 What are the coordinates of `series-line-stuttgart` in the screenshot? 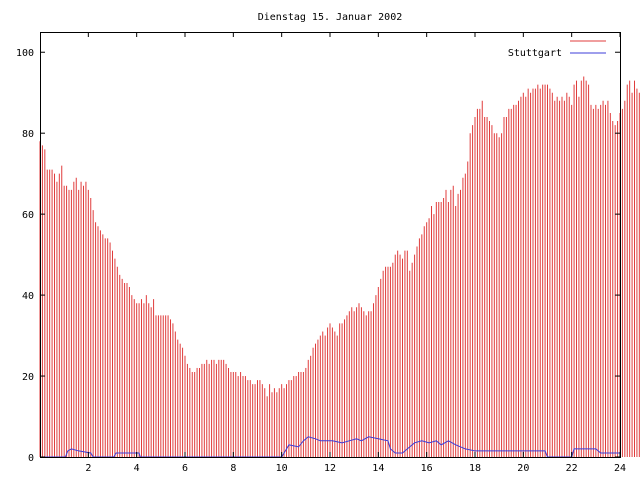 It's located at (330, 447).